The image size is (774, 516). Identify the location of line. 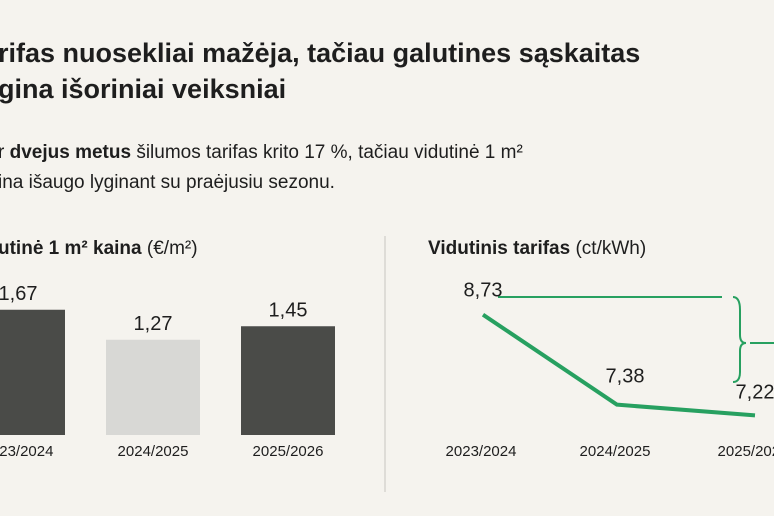
(618, 365).